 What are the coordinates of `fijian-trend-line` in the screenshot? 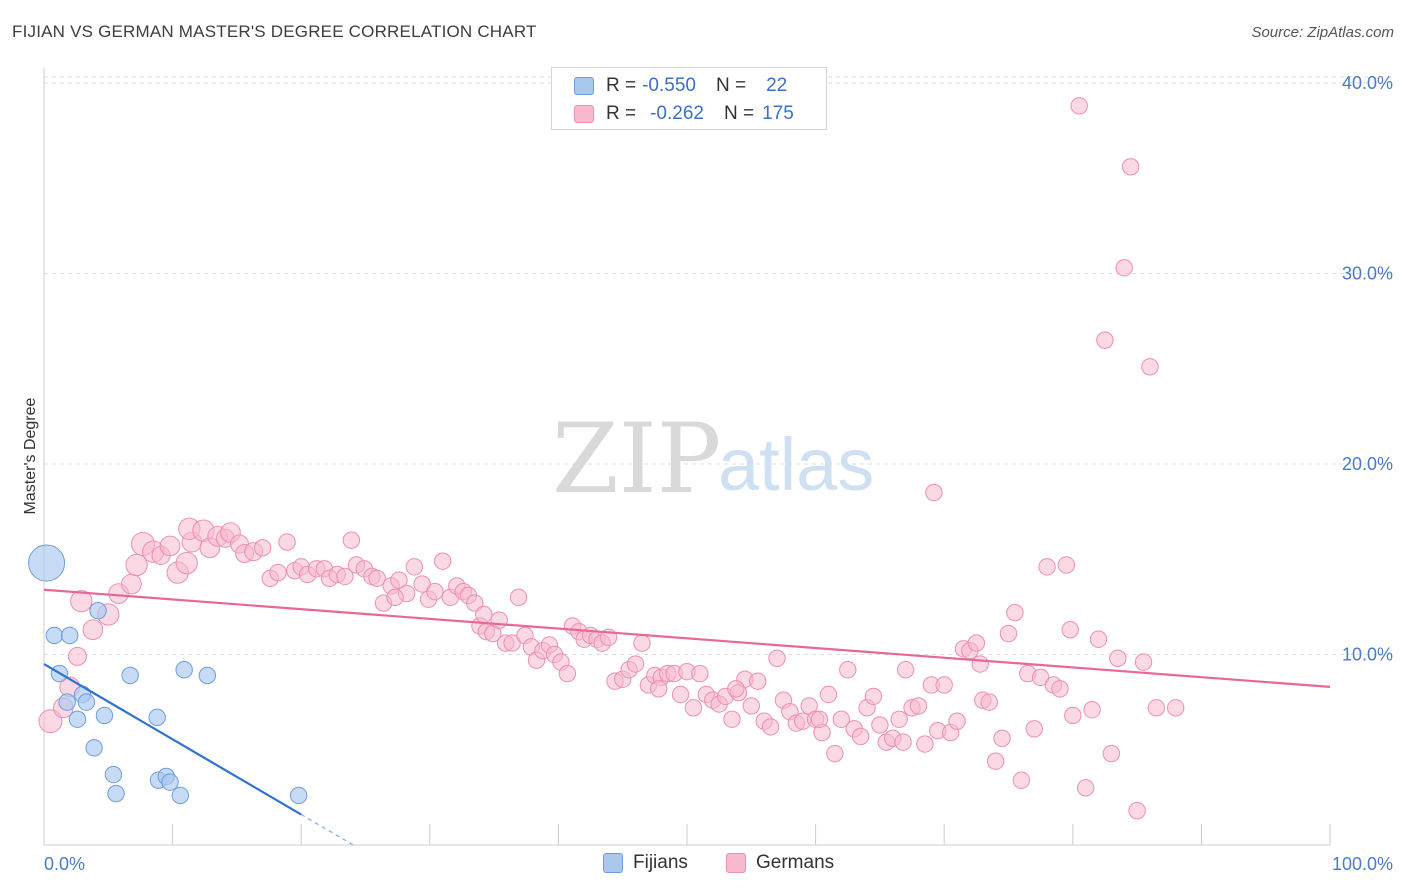 It's located at (172, 739).